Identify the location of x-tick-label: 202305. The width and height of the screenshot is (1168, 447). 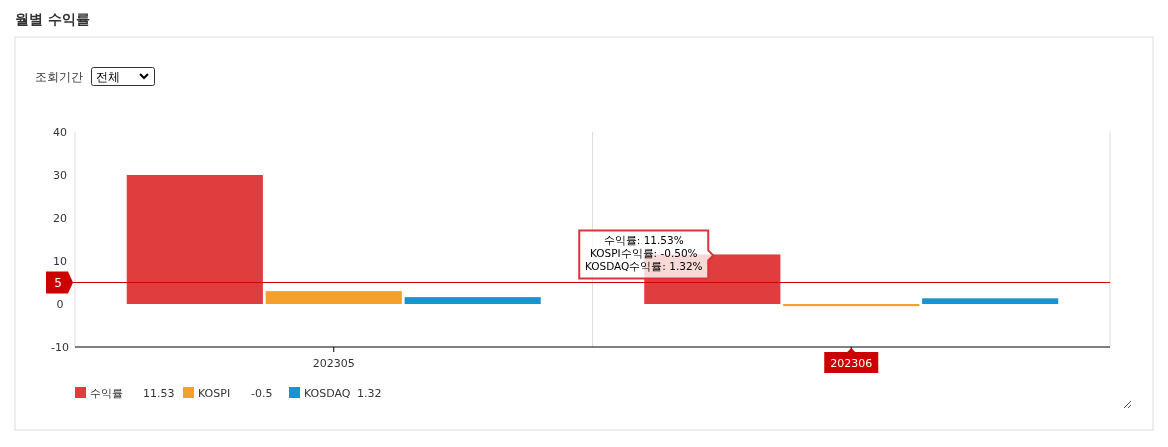
(333, 363).